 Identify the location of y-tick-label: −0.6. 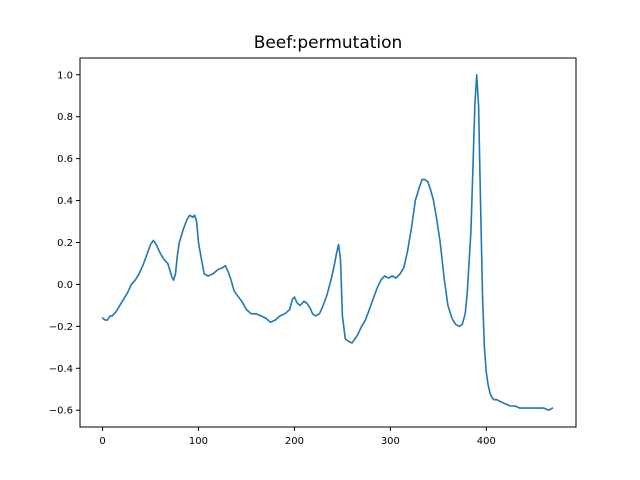
(61, 411).